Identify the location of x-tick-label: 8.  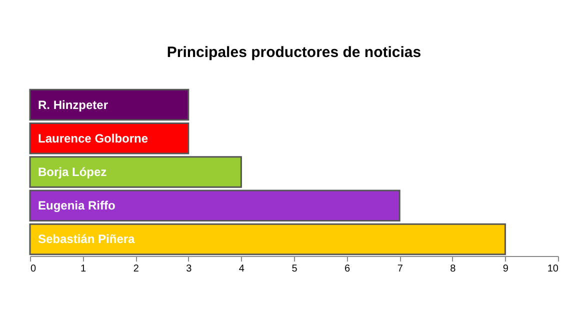
(453, 269).